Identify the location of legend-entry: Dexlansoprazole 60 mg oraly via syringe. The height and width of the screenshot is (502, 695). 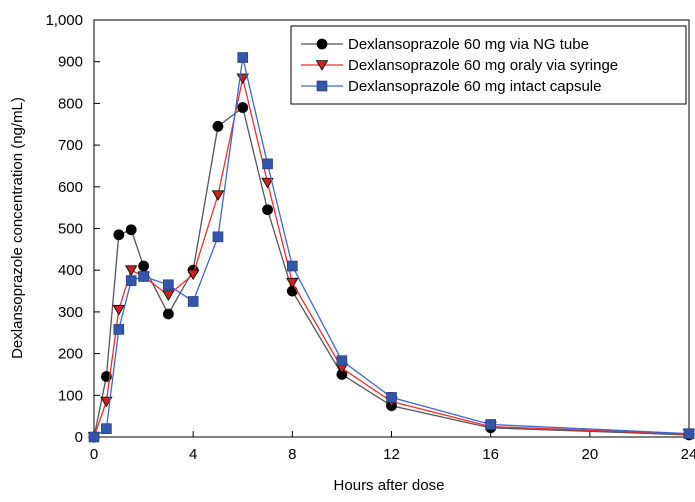
(459, 65).